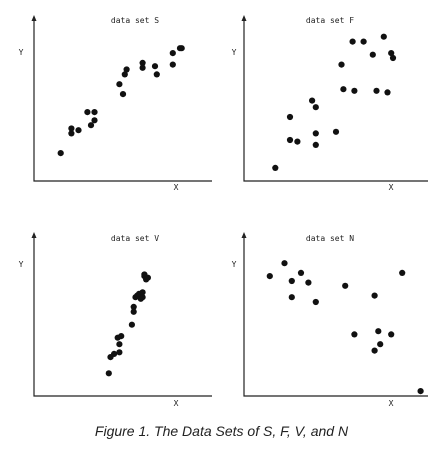 The width and height of the screenshot is (443, 453). I want to click on y-axis-label-n: Y, so click(234, 264).